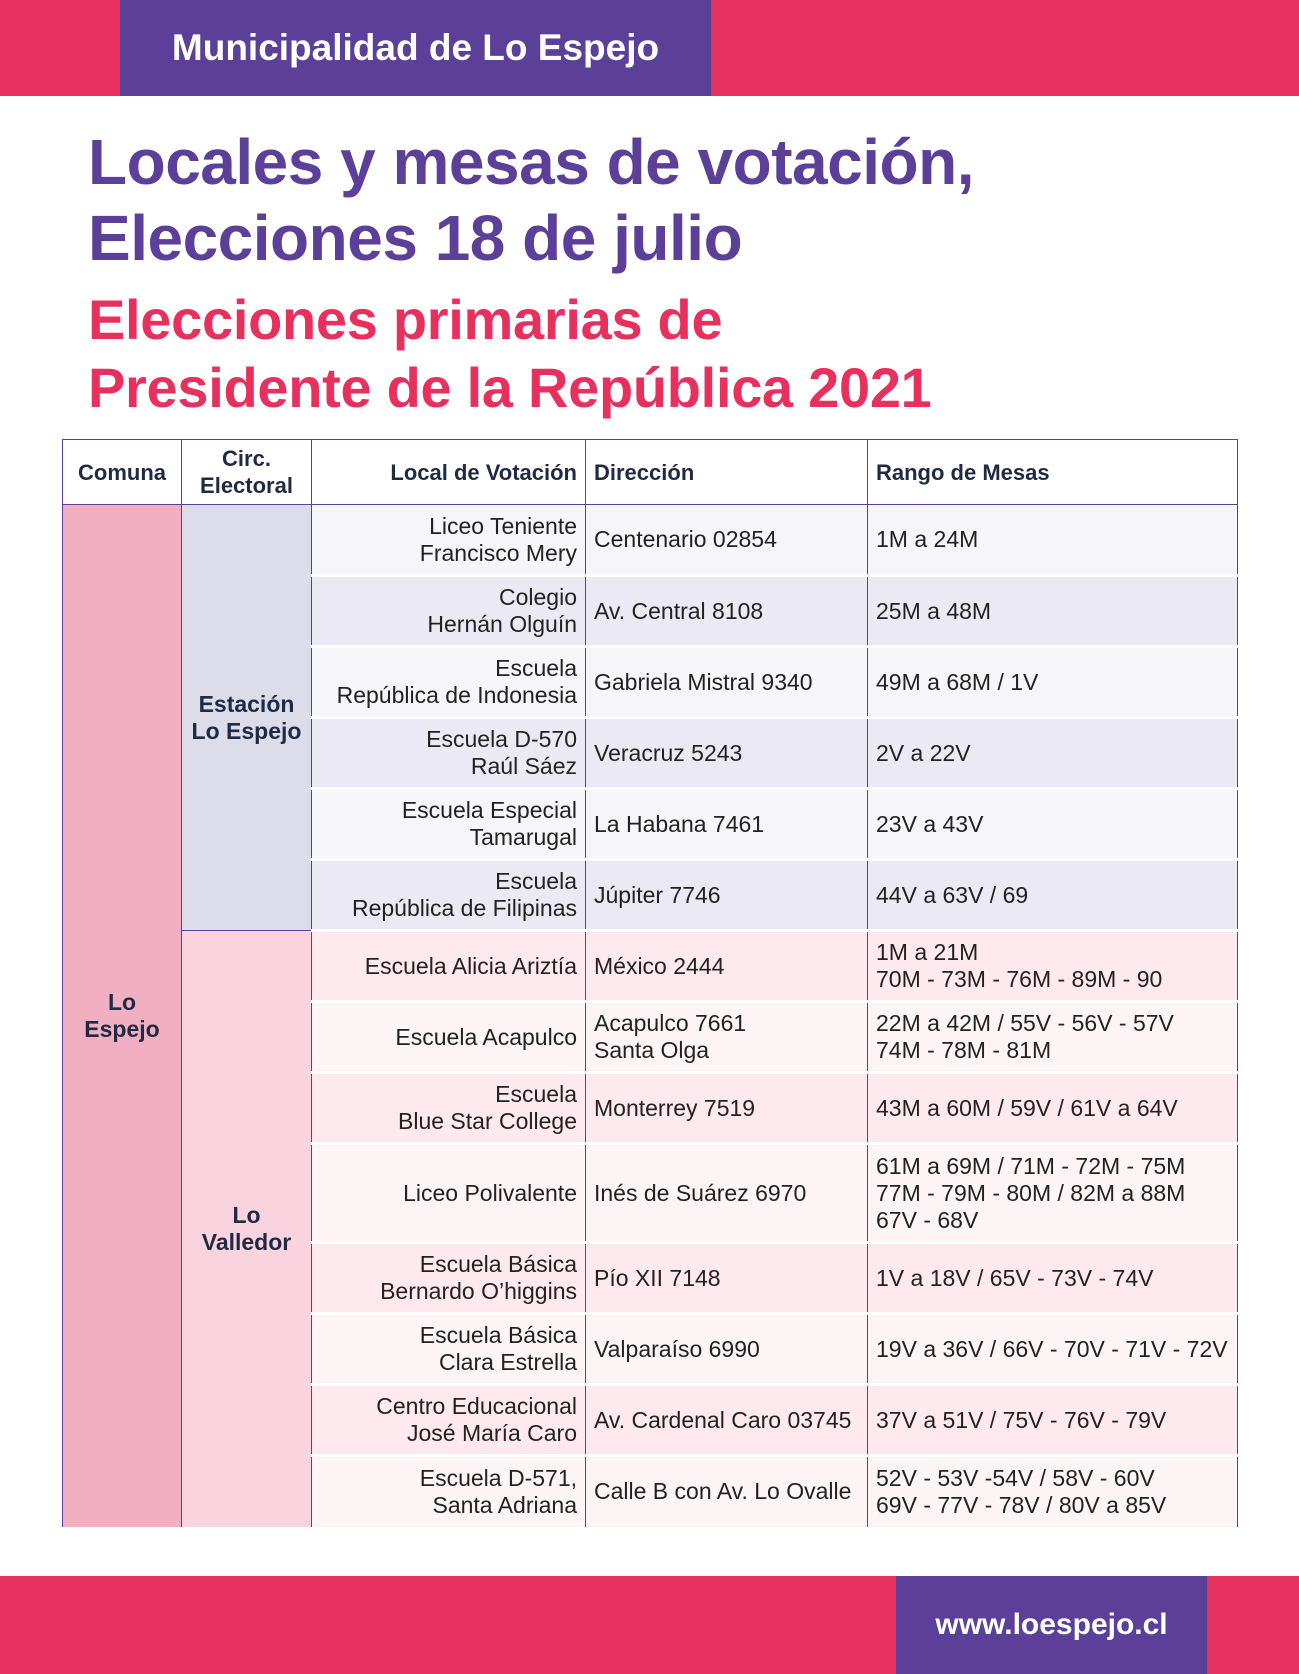  I want to click on local-cell: Colegio Hernán Olguín, so click(448, 610).